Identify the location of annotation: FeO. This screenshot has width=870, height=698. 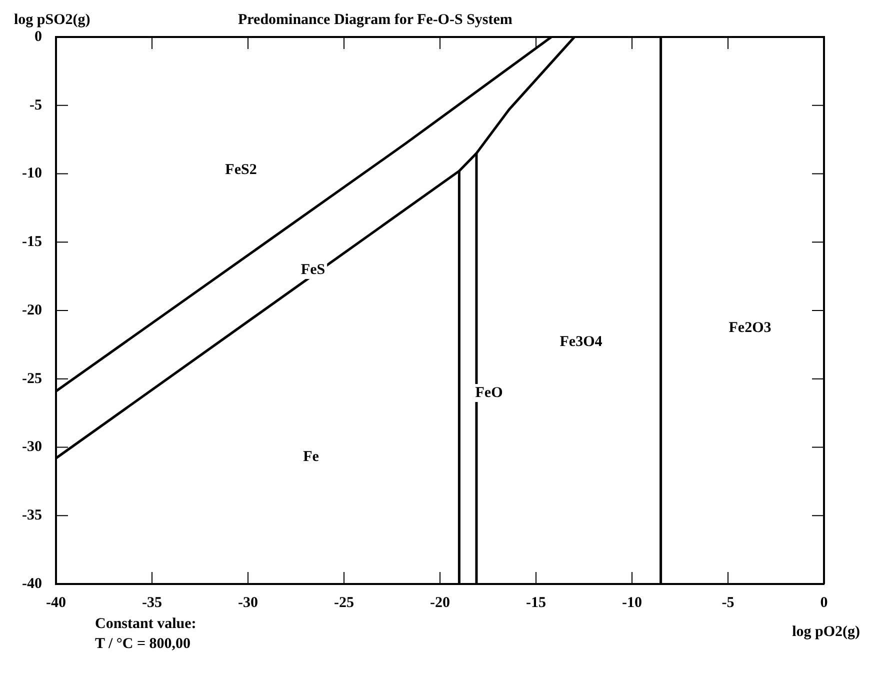
(489, 392).